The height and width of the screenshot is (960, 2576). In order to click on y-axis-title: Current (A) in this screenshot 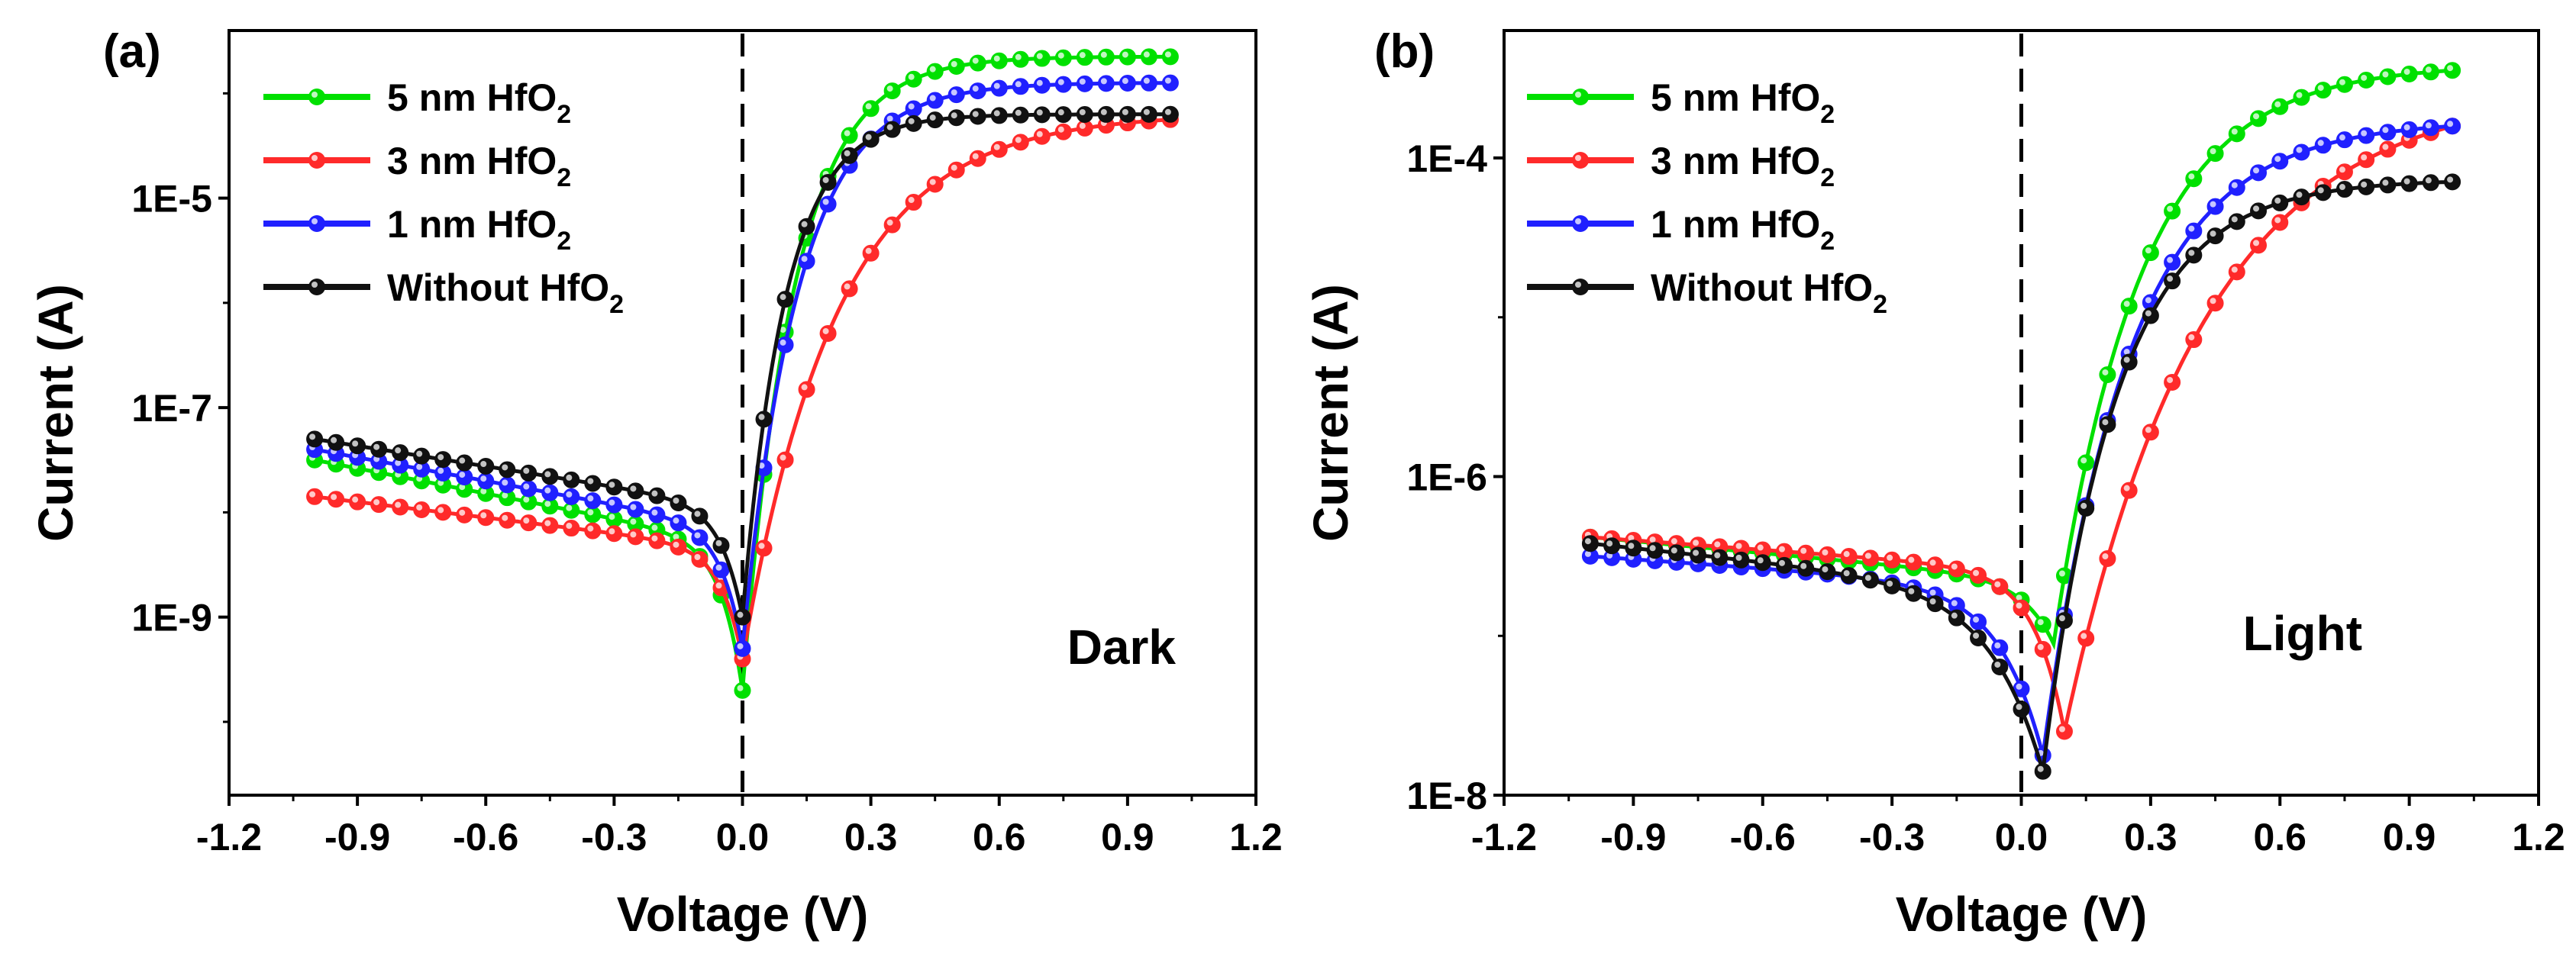, I will do `click(55, 413)`.